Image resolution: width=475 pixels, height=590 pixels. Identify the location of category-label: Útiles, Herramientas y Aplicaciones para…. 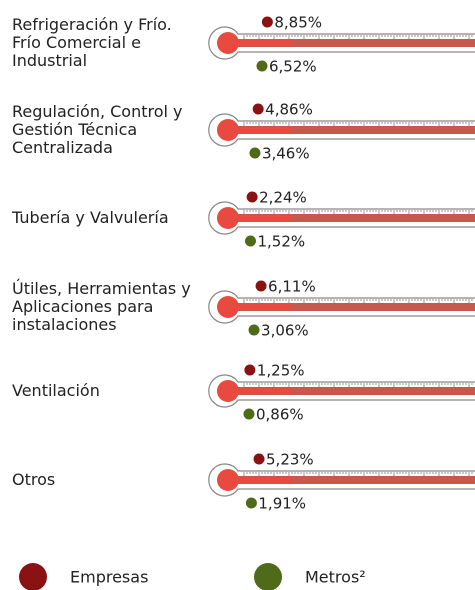
(101, 306).